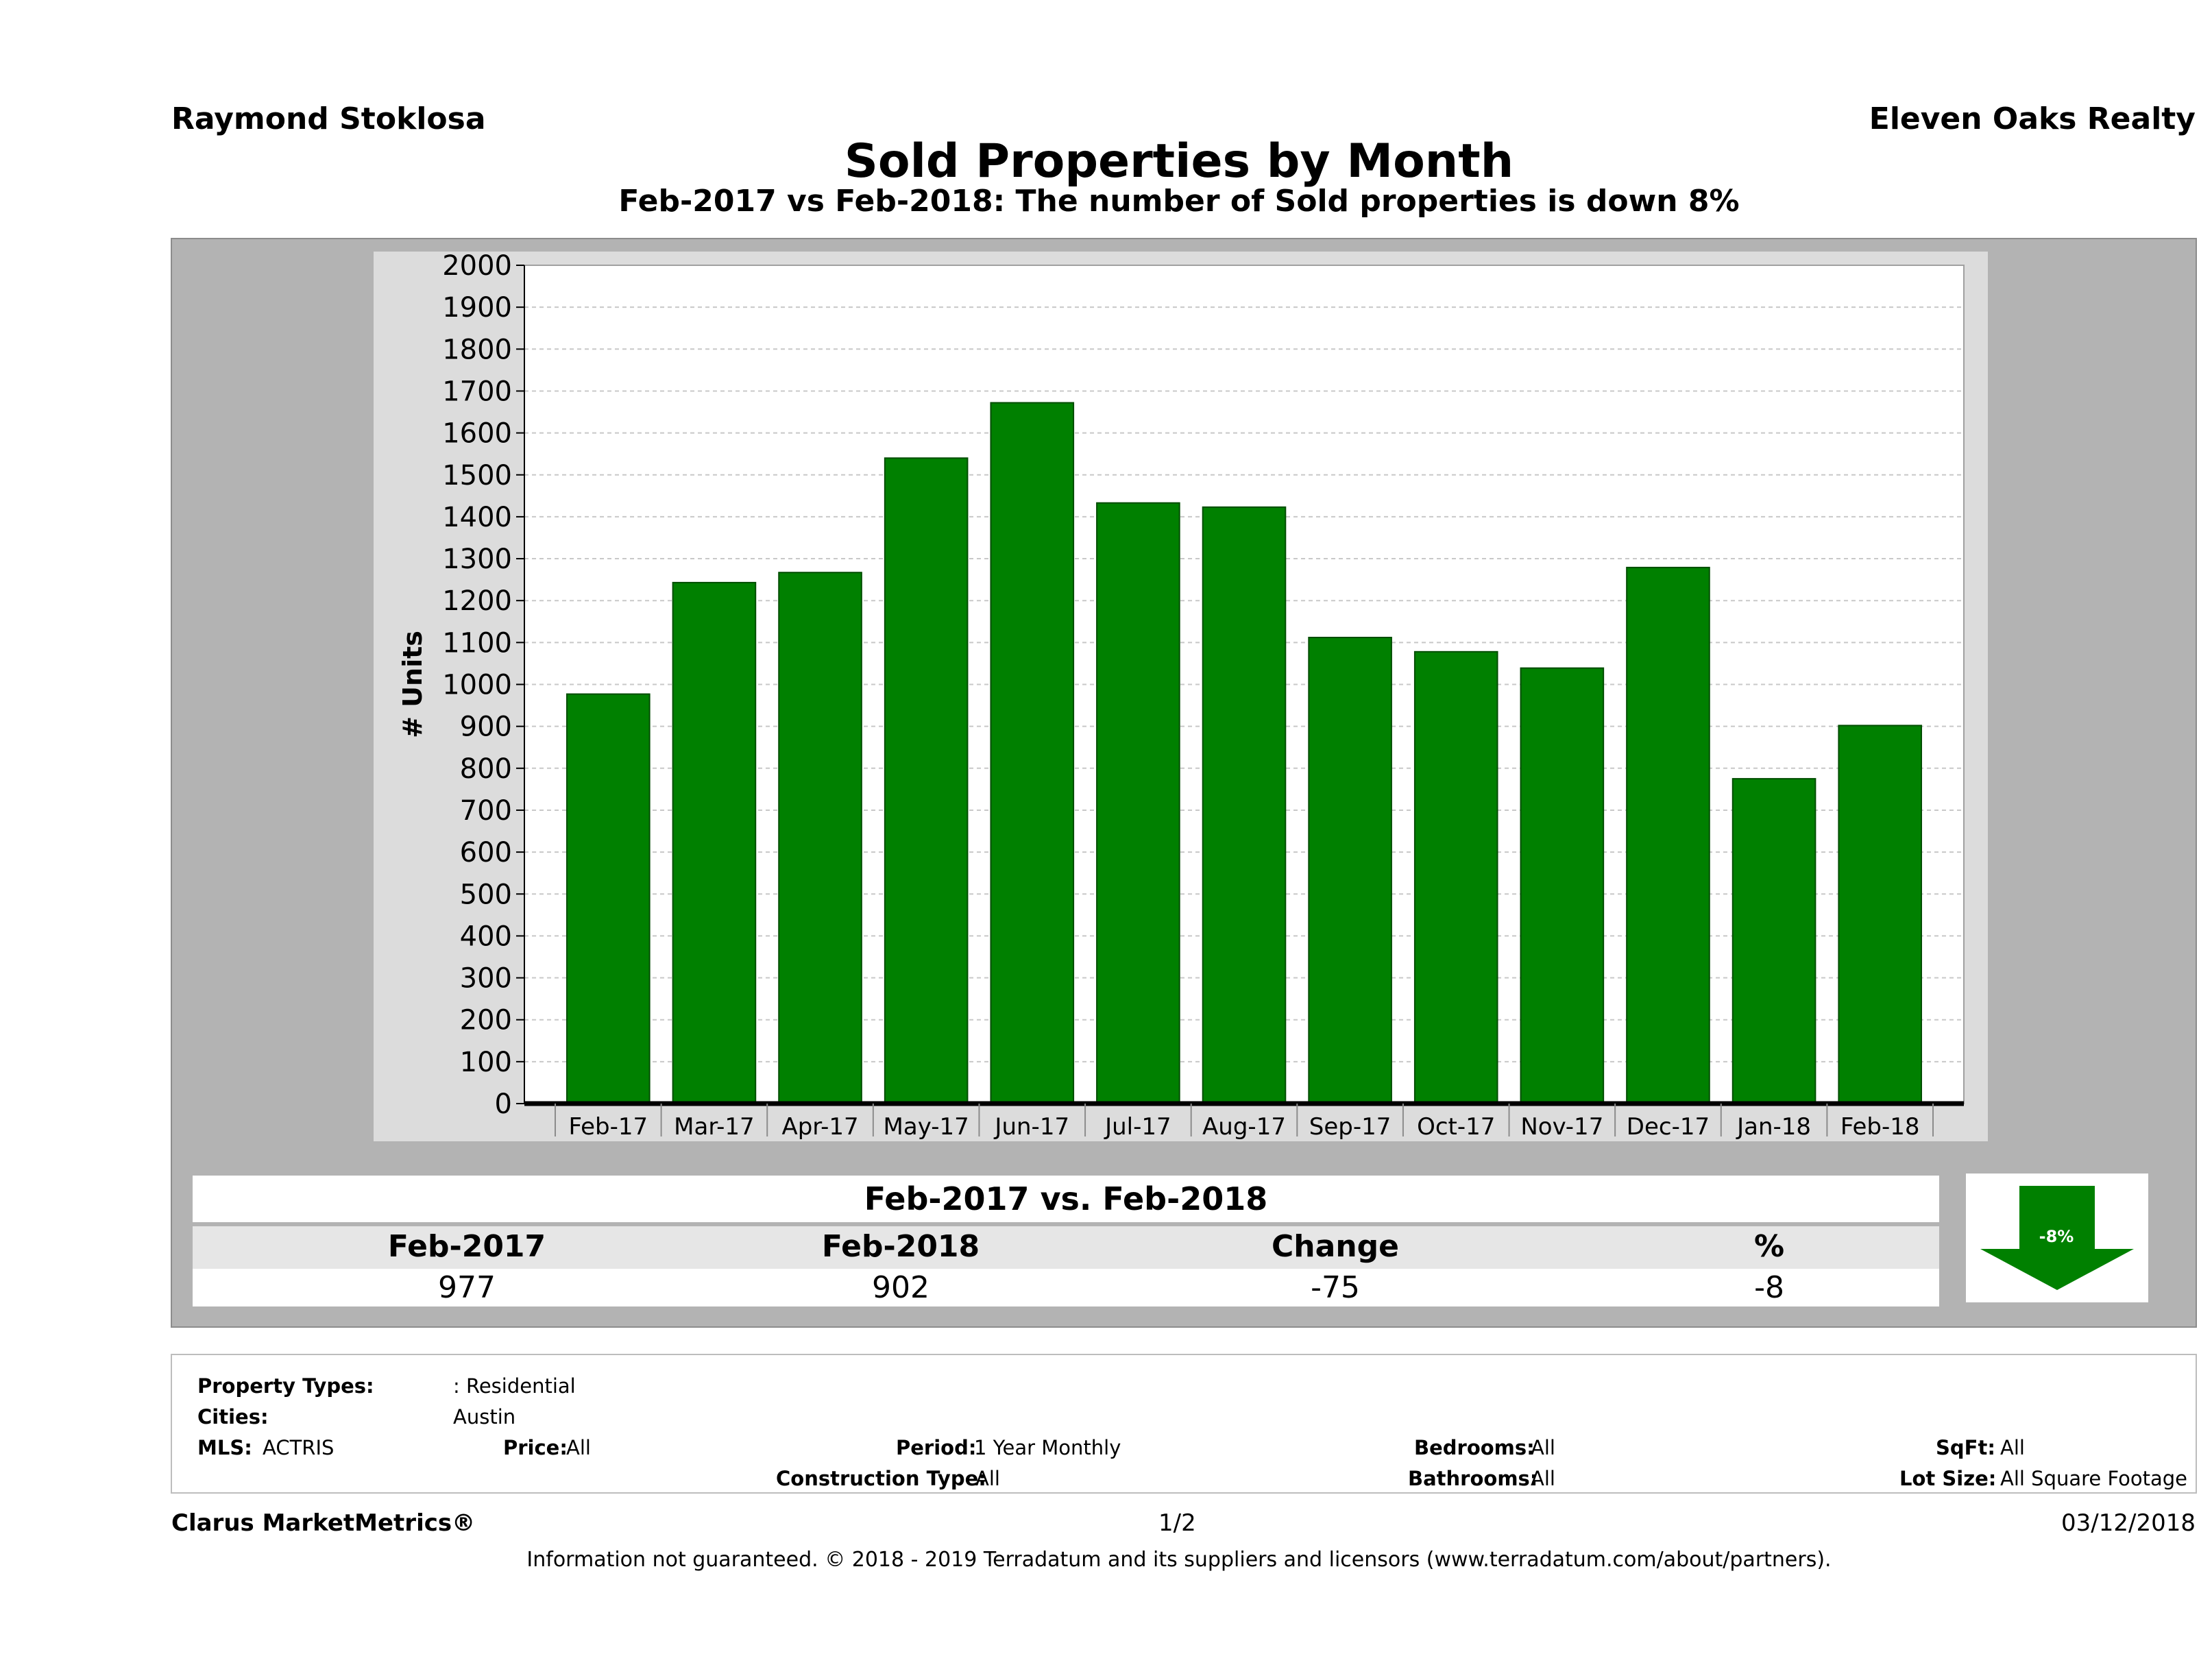 This screenshot has width=2212, height=1678. What do you see at coordinates (486, 979) in the screenshot?
I see `y-tick-label: 300` at bounding box center [486, 979].